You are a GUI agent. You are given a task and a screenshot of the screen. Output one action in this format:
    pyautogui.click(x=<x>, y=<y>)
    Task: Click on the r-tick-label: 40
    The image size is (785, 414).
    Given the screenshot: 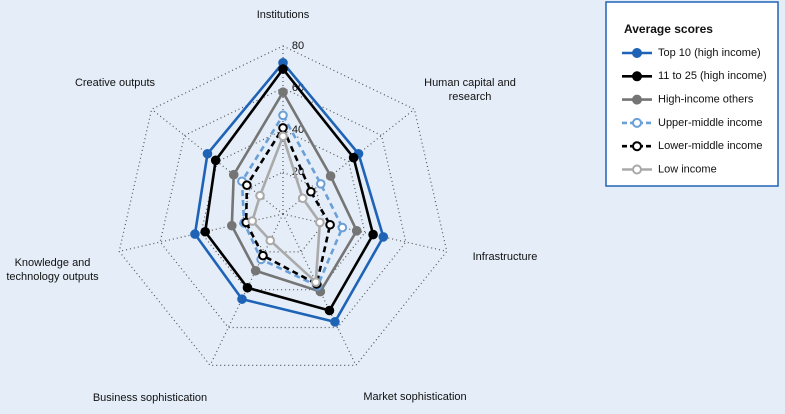 What is the action you would take?
    pyautogui.click(x=298, y=130)
    